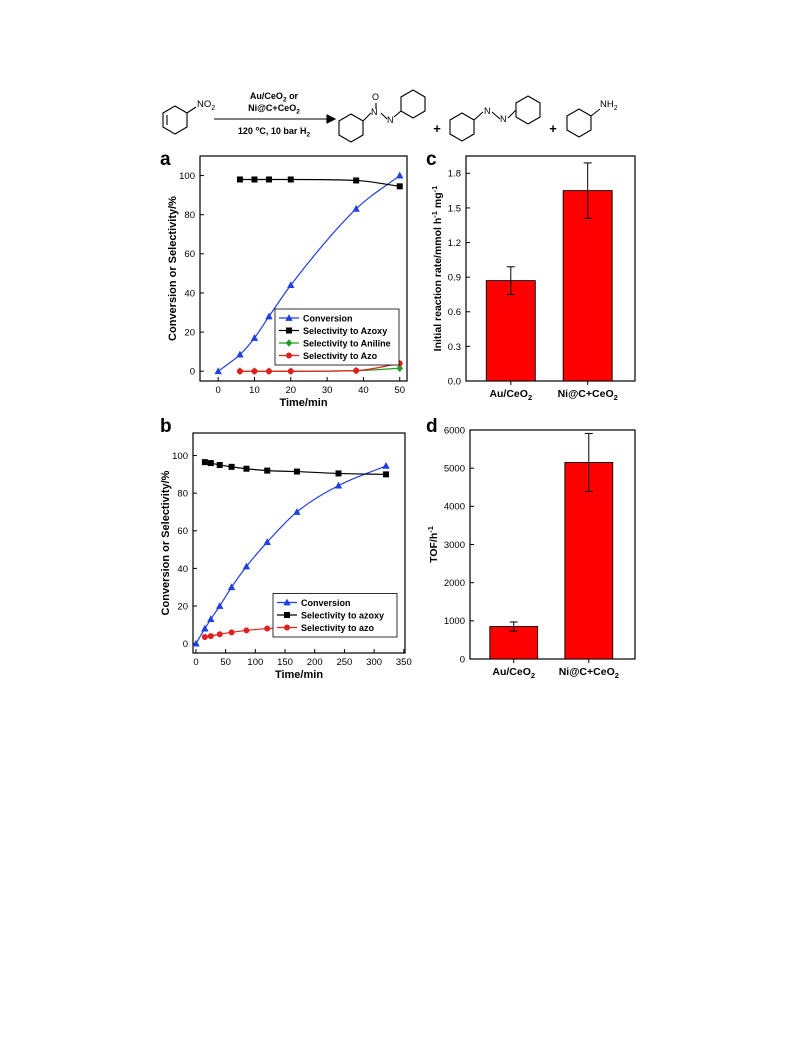  Describe the element at coordinates (553, 128) in the screenshot. I see `plus-sign-2: +` at that location.